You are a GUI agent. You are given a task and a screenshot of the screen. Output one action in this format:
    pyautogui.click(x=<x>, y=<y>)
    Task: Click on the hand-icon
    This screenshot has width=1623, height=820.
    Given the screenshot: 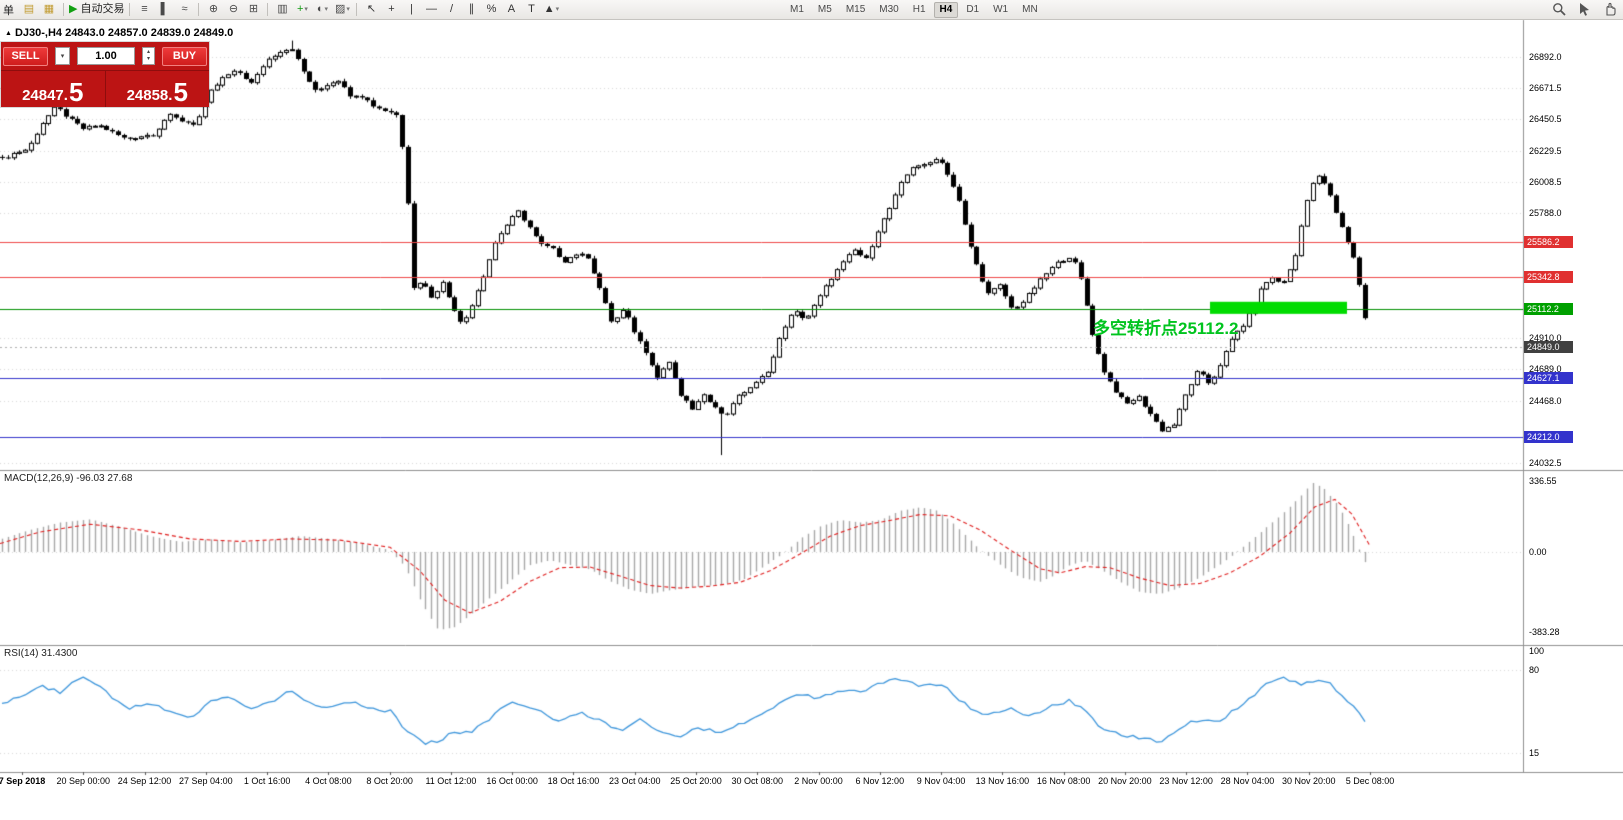 What is the action you would take?
    pyautogui.click(x=1610, y=9)
    